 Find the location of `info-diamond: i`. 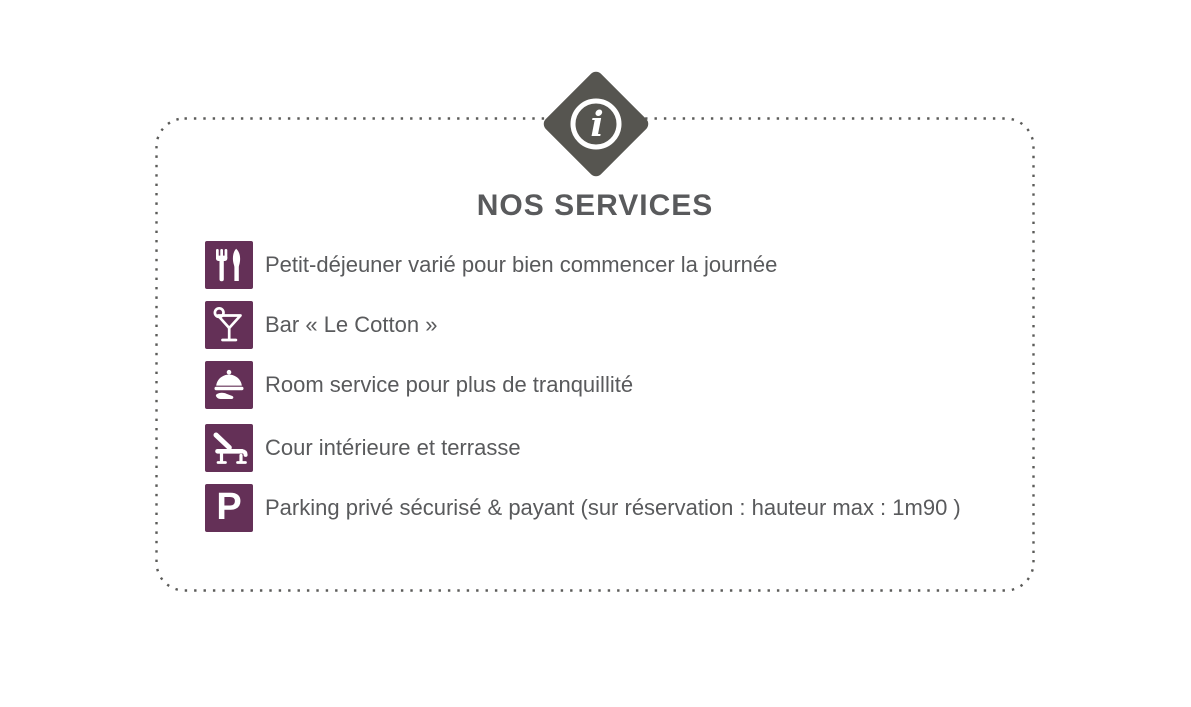

info-diamond: i is located at coordinates (596, 124).